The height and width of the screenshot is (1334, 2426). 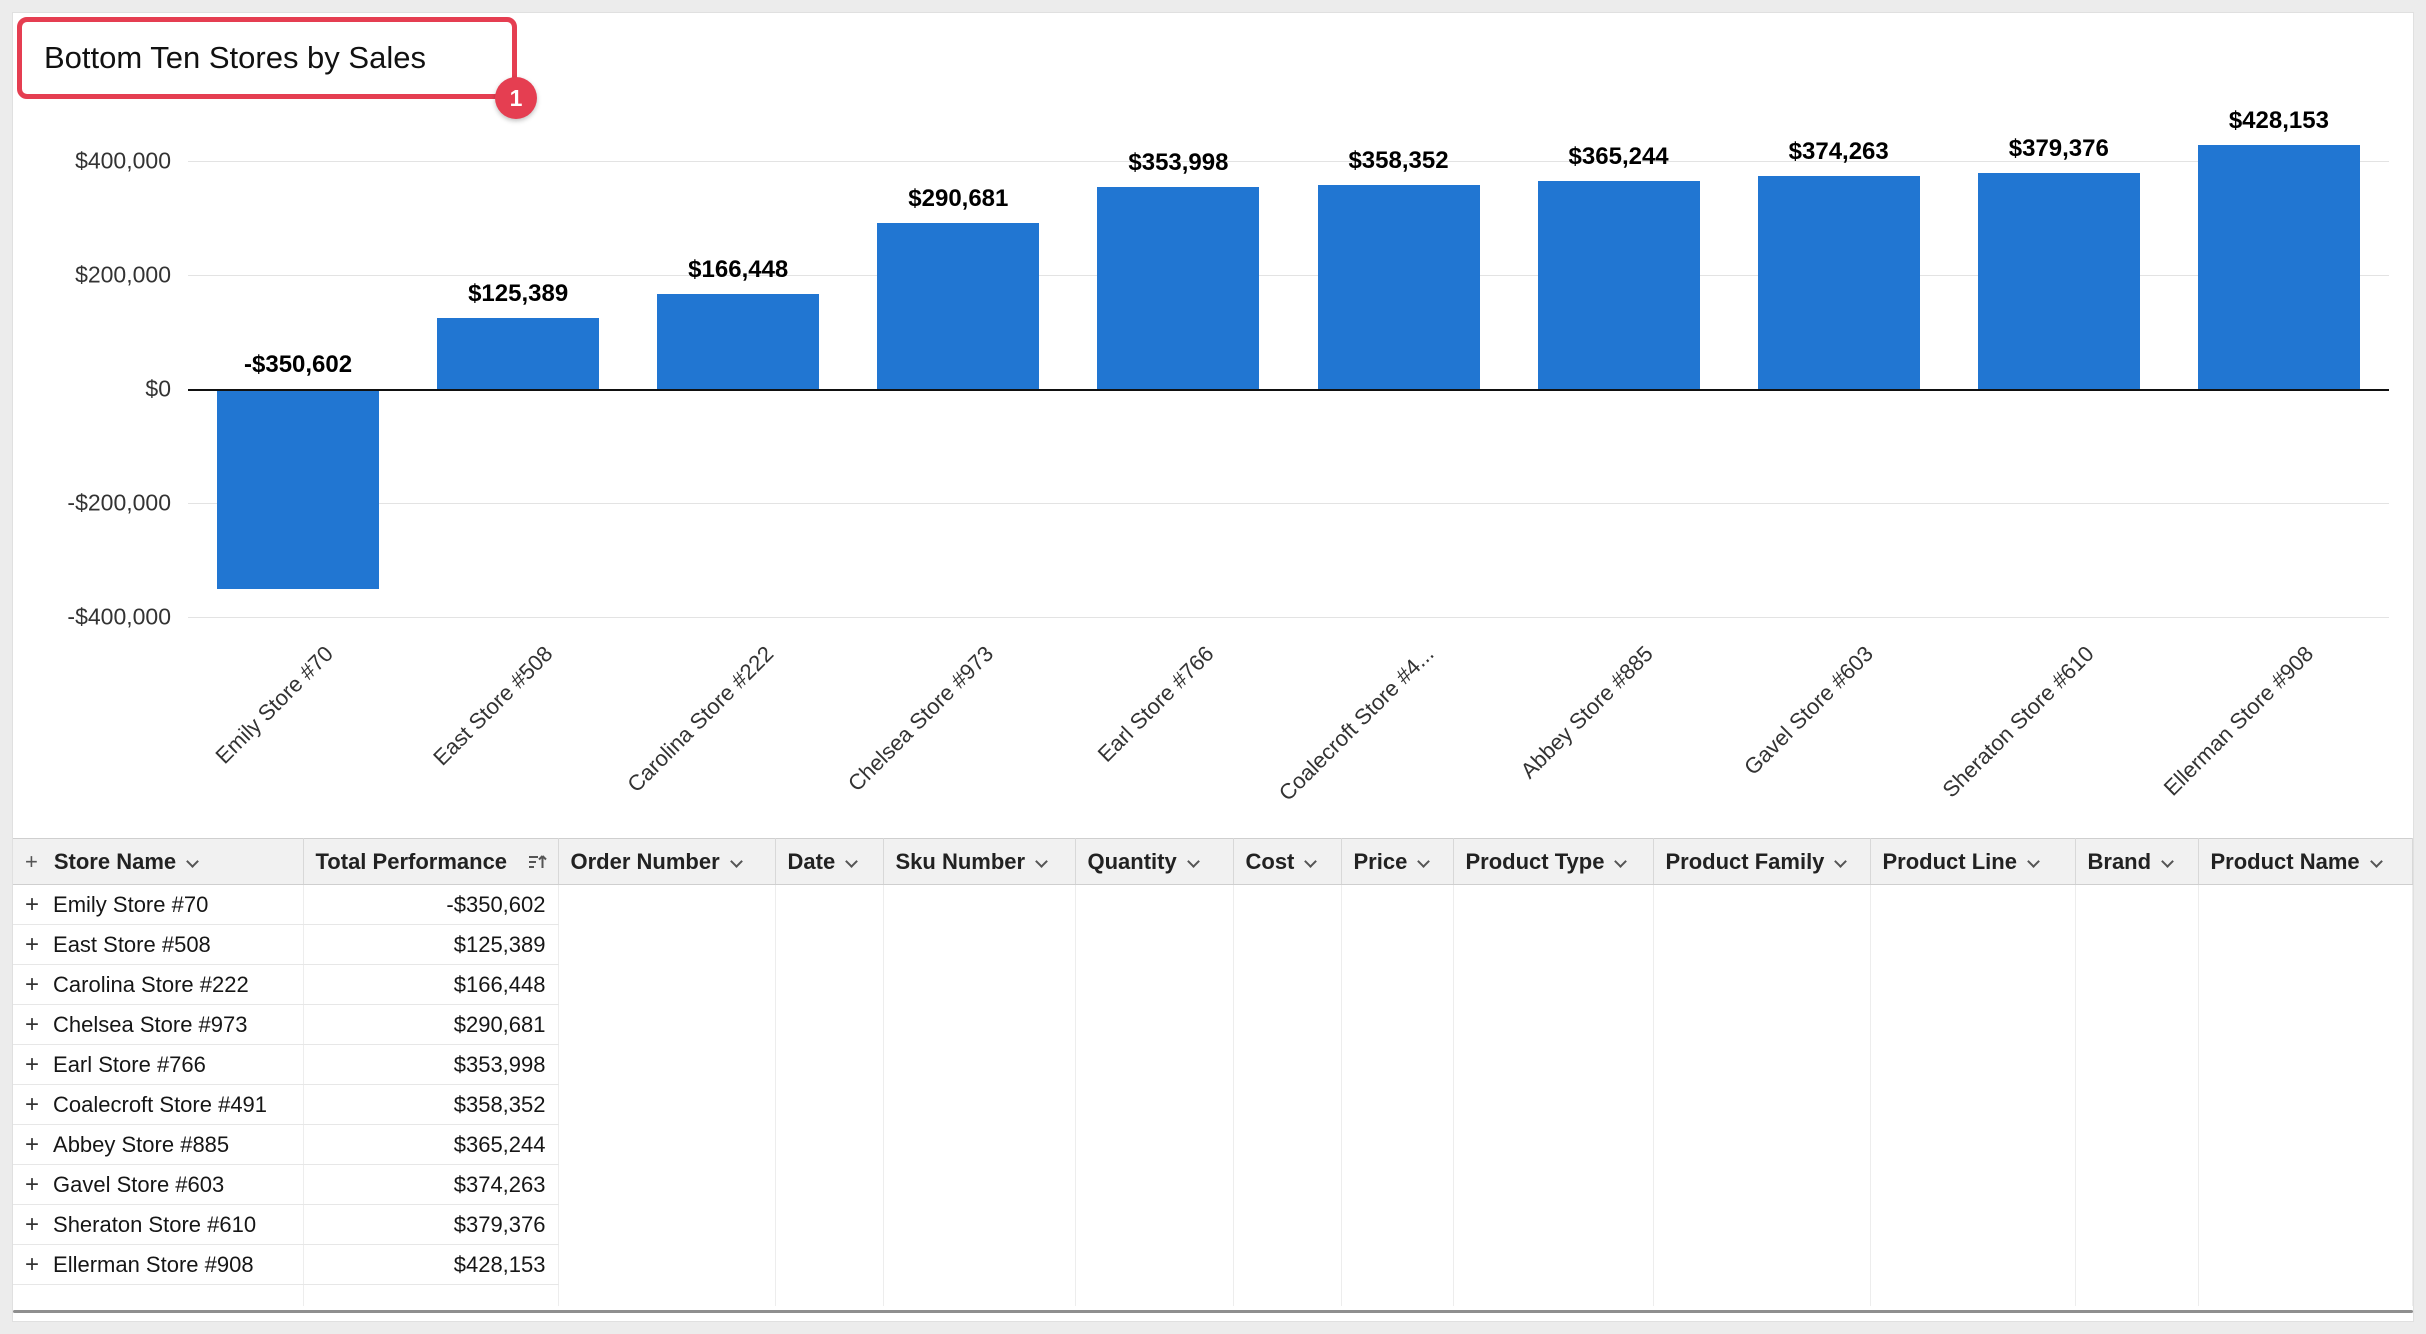 What do you see at coordinates (31, 861) in the screenshot?
I see `expand-all-icon: +` at bounding box center [31, 861].